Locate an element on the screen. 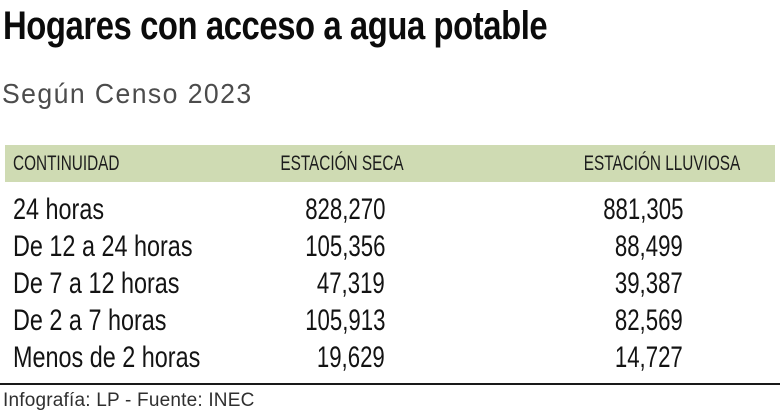  value-estacion-seca: 105,356 is located at coordinates (344, 246).